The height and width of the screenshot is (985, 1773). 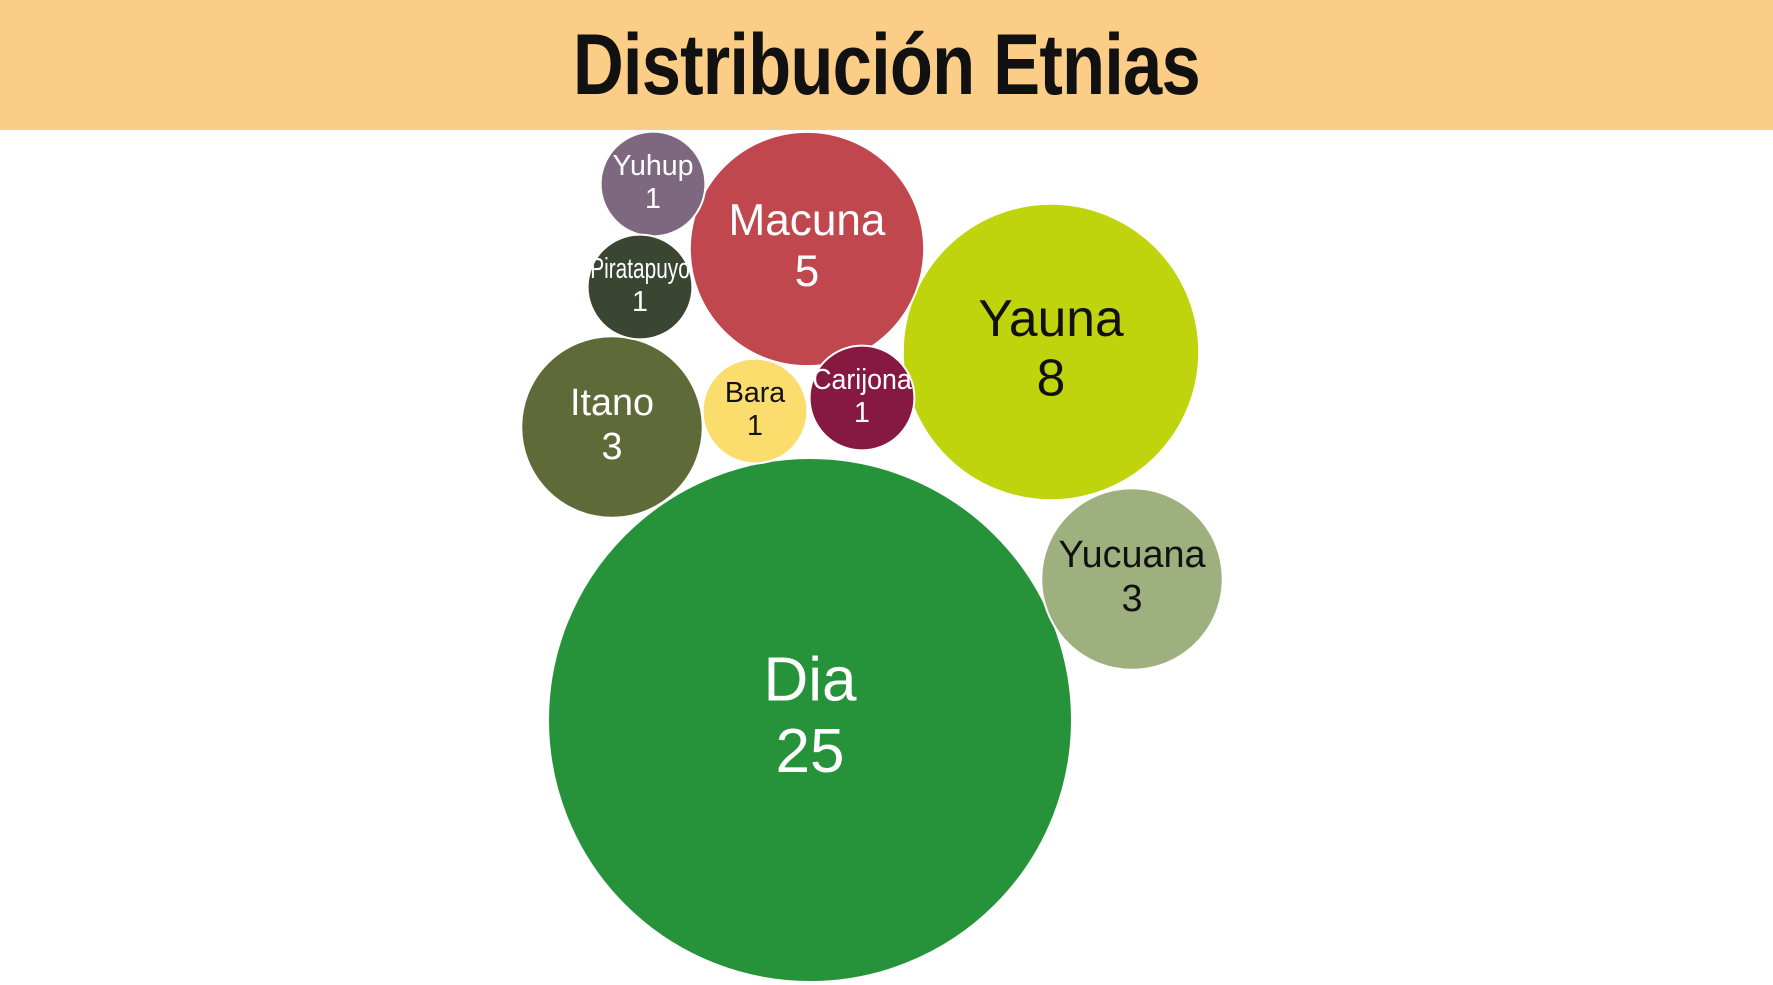 What do you see at coordinates (862, 413) in the screenshot?
I see `bubble-value-carijona: 1` at bounding box center [862, 413].